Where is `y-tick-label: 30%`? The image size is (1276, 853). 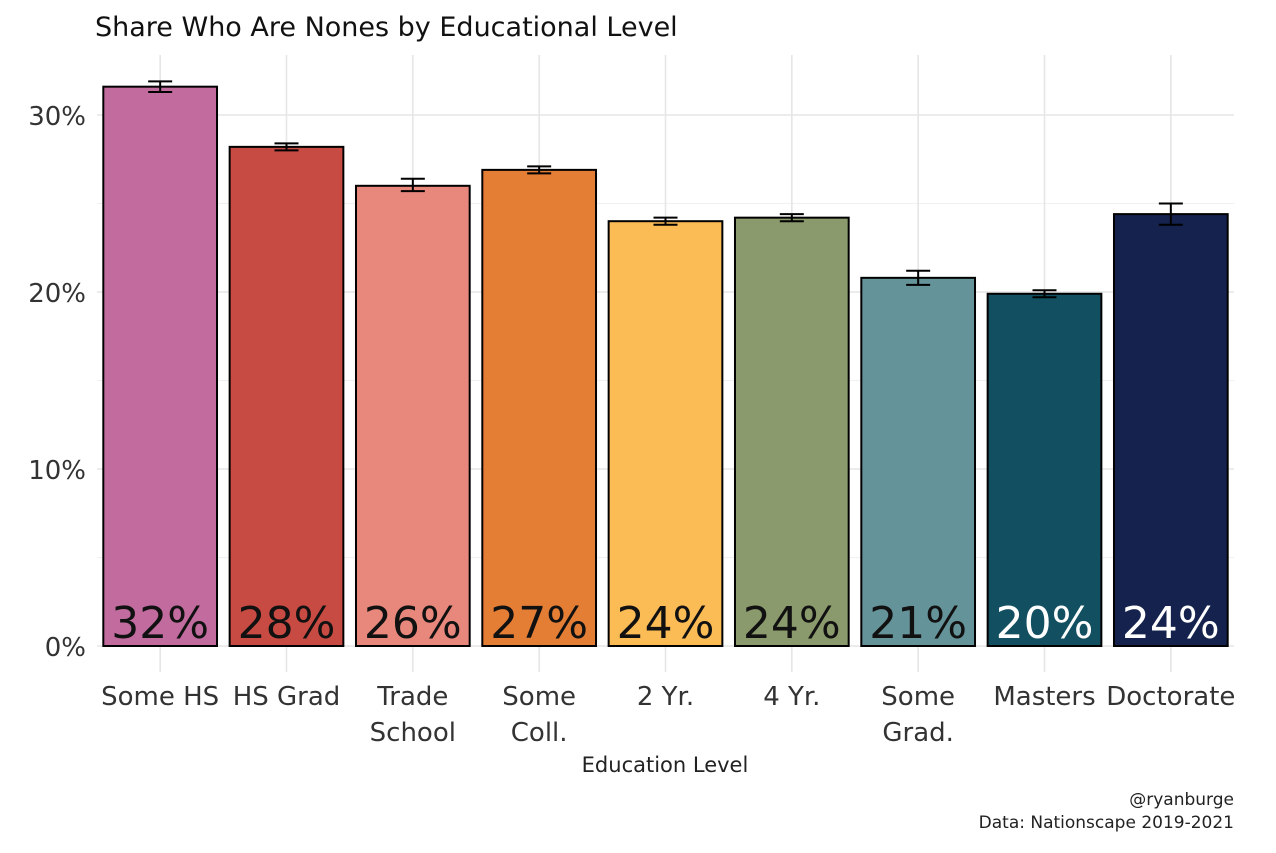 y-tick-label: 30% is located at coordinates (57, 117).